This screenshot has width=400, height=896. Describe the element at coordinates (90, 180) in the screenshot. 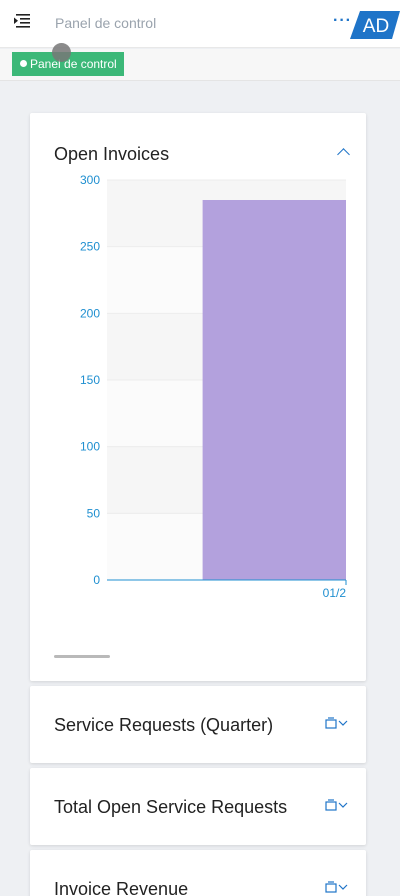

I see `y-tick-label: 300` at that location.